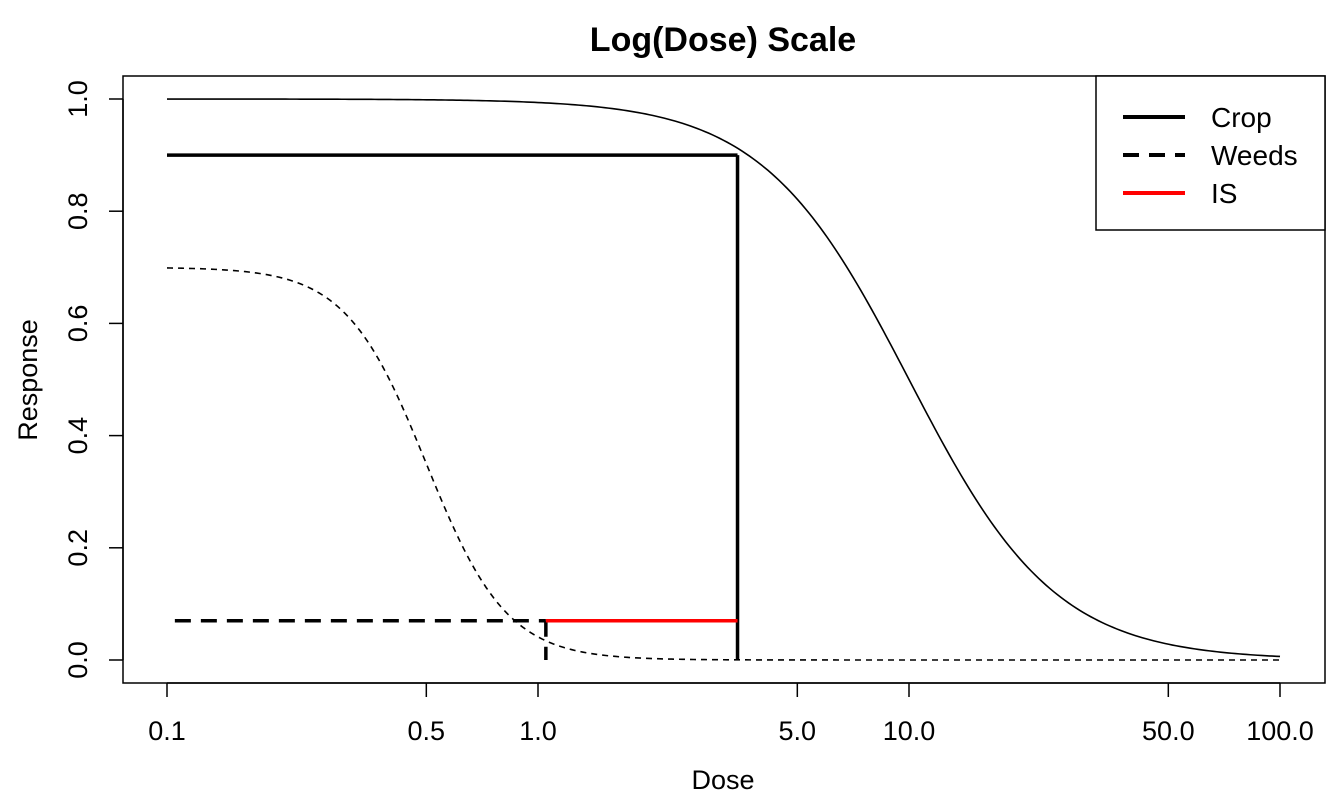 This screenshot has height=806, width=1344. What do you see at coordinates (723, 40) in the screenshot?
I see `chart-title: Log(Dose) Scale` at bounding box center [723, 40].